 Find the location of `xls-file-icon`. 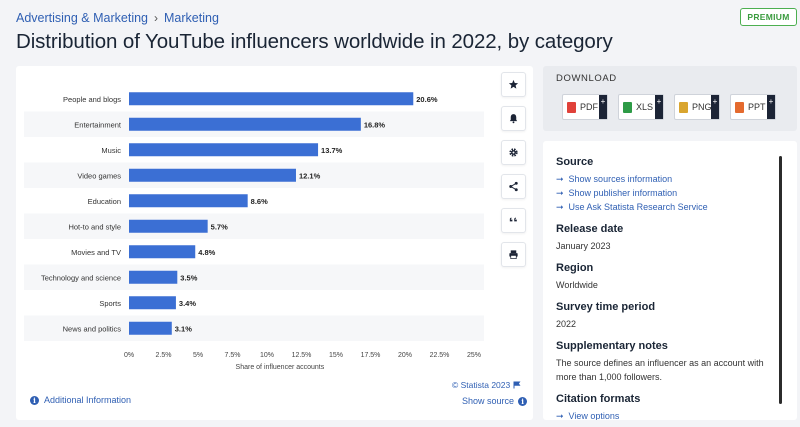

xls-file-icon is located at coordinates (627, 107).